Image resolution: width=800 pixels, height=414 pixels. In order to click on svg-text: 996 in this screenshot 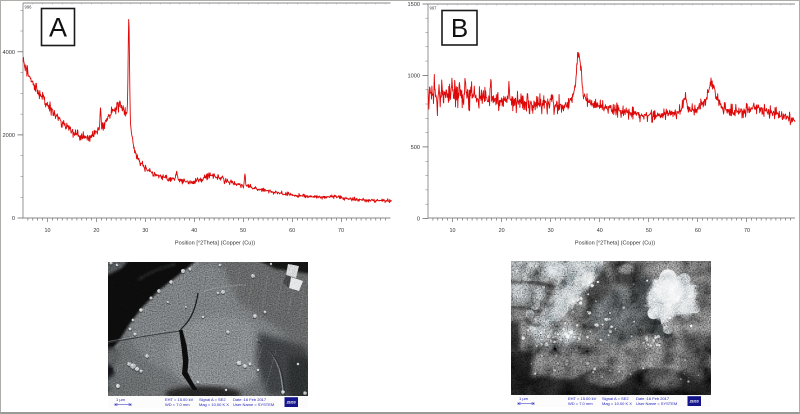, I will do `click(29, 7)`.